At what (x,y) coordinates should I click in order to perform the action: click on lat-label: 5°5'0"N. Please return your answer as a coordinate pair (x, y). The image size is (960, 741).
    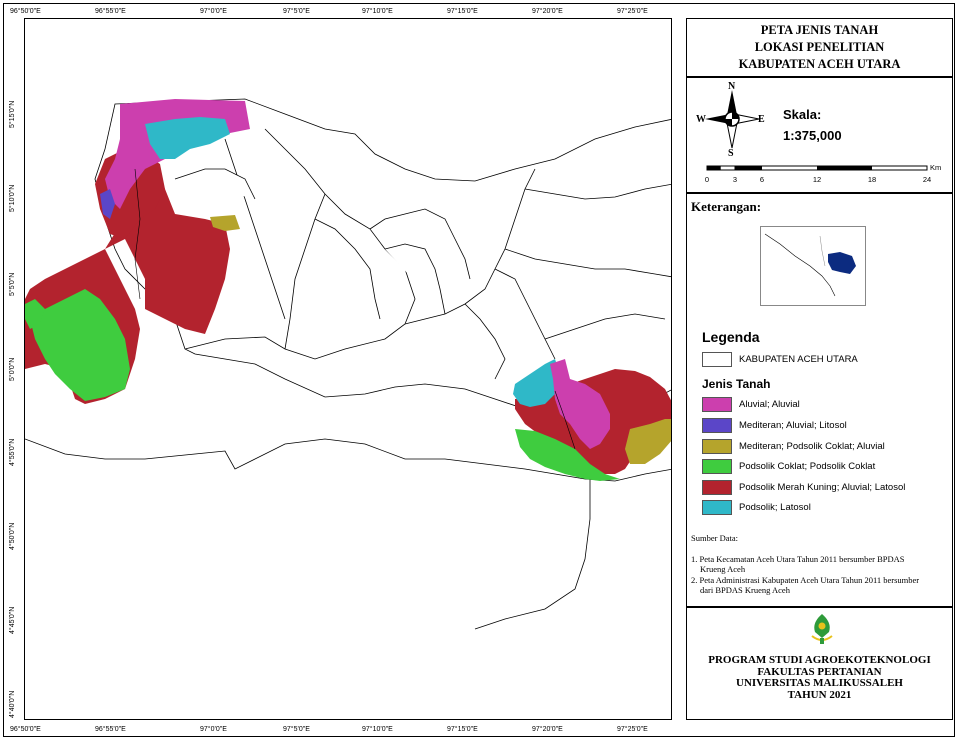
    Looking at the image, I should click on (12, 284).